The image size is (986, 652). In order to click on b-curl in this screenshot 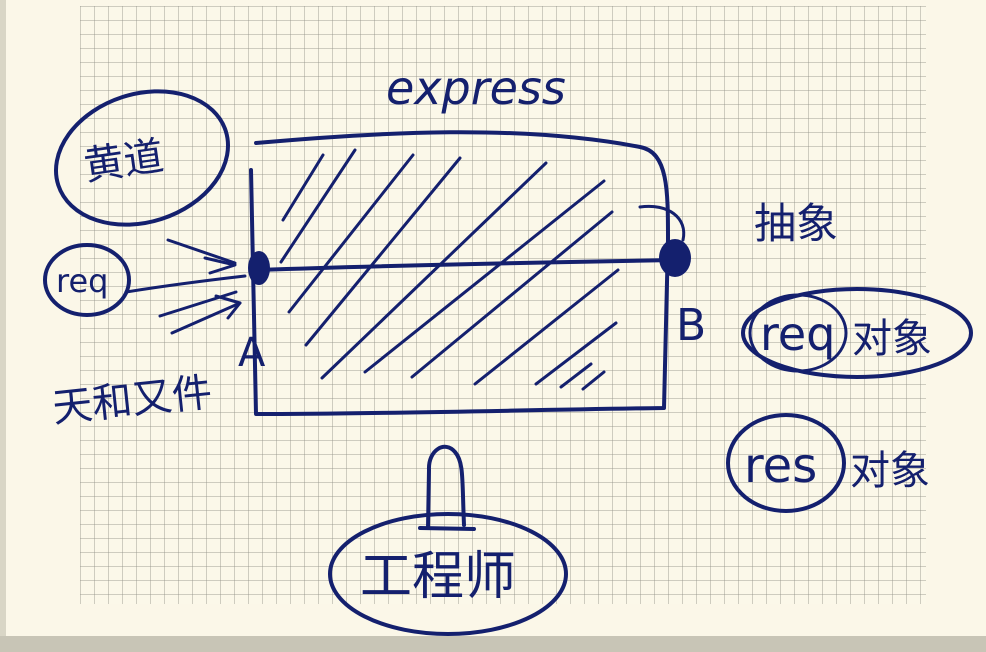, I will do `click(662, 223)`.